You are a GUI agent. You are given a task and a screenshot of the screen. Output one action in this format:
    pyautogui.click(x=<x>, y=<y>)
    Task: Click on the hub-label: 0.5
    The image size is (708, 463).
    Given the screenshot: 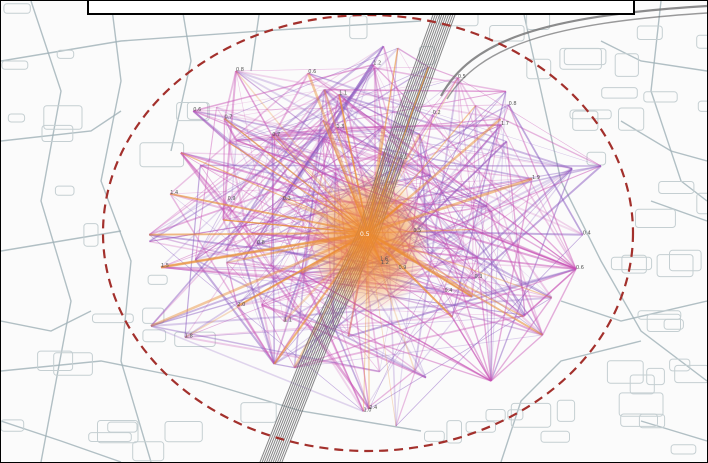 What is the action you would take?
    pyautogui.click(x=365, y=234)
    